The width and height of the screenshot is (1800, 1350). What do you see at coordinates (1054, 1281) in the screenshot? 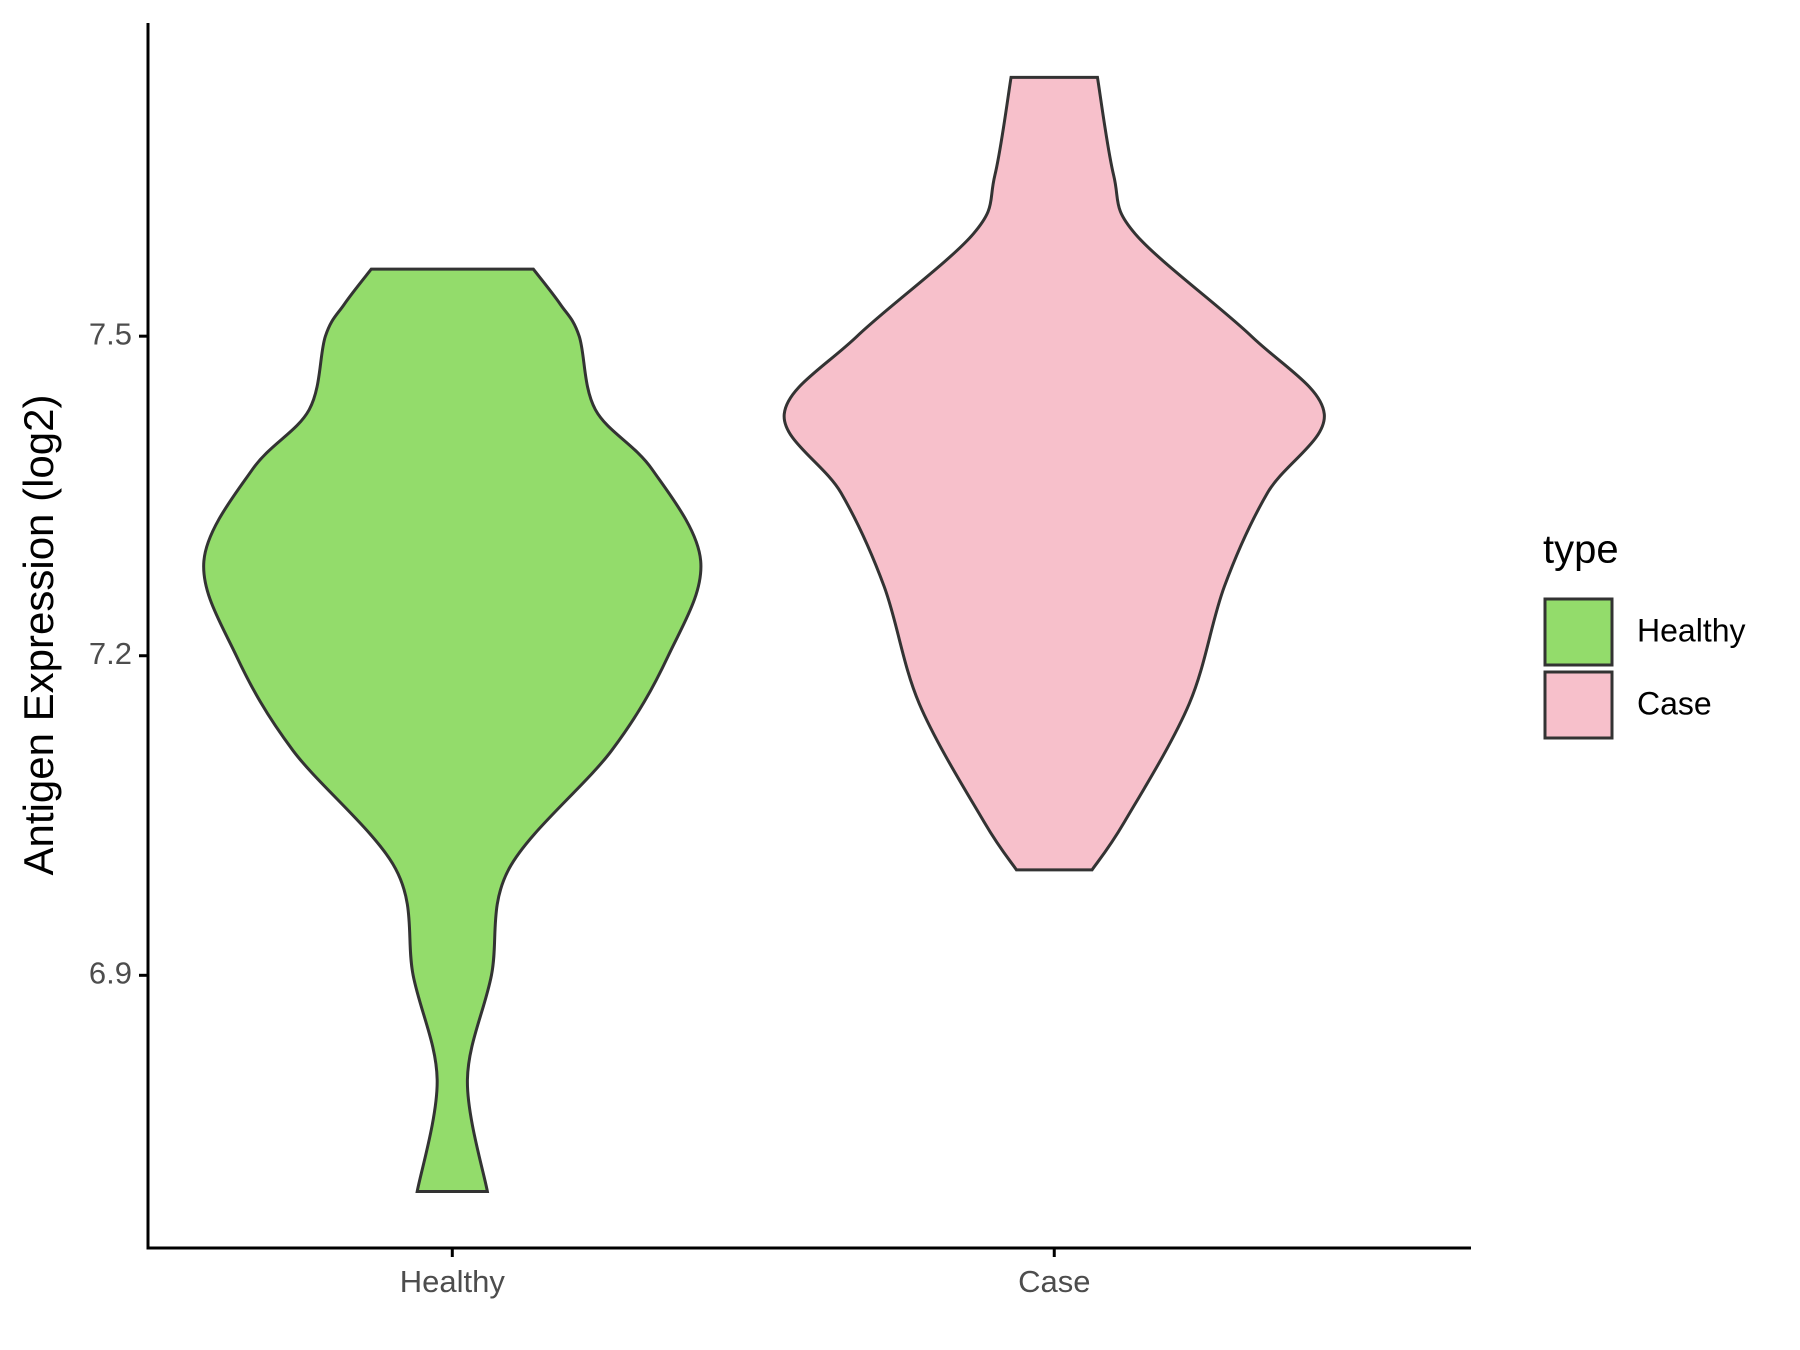
I see `x-tick-label: Case` at bounding box center [1054, 1281].